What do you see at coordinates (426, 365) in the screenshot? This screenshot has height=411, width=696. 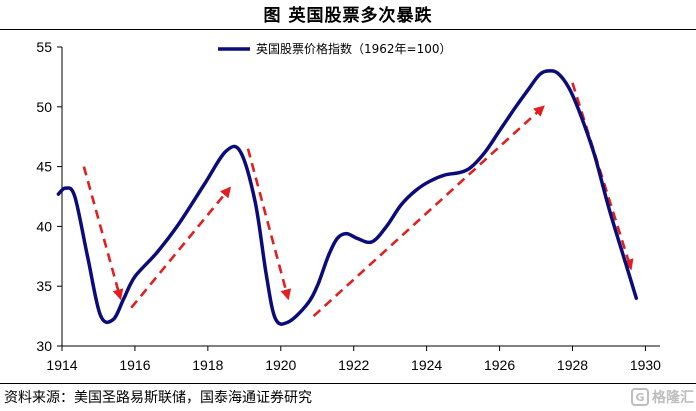 I see `x-tick-label: 1924` at bounding box center [426, 365].